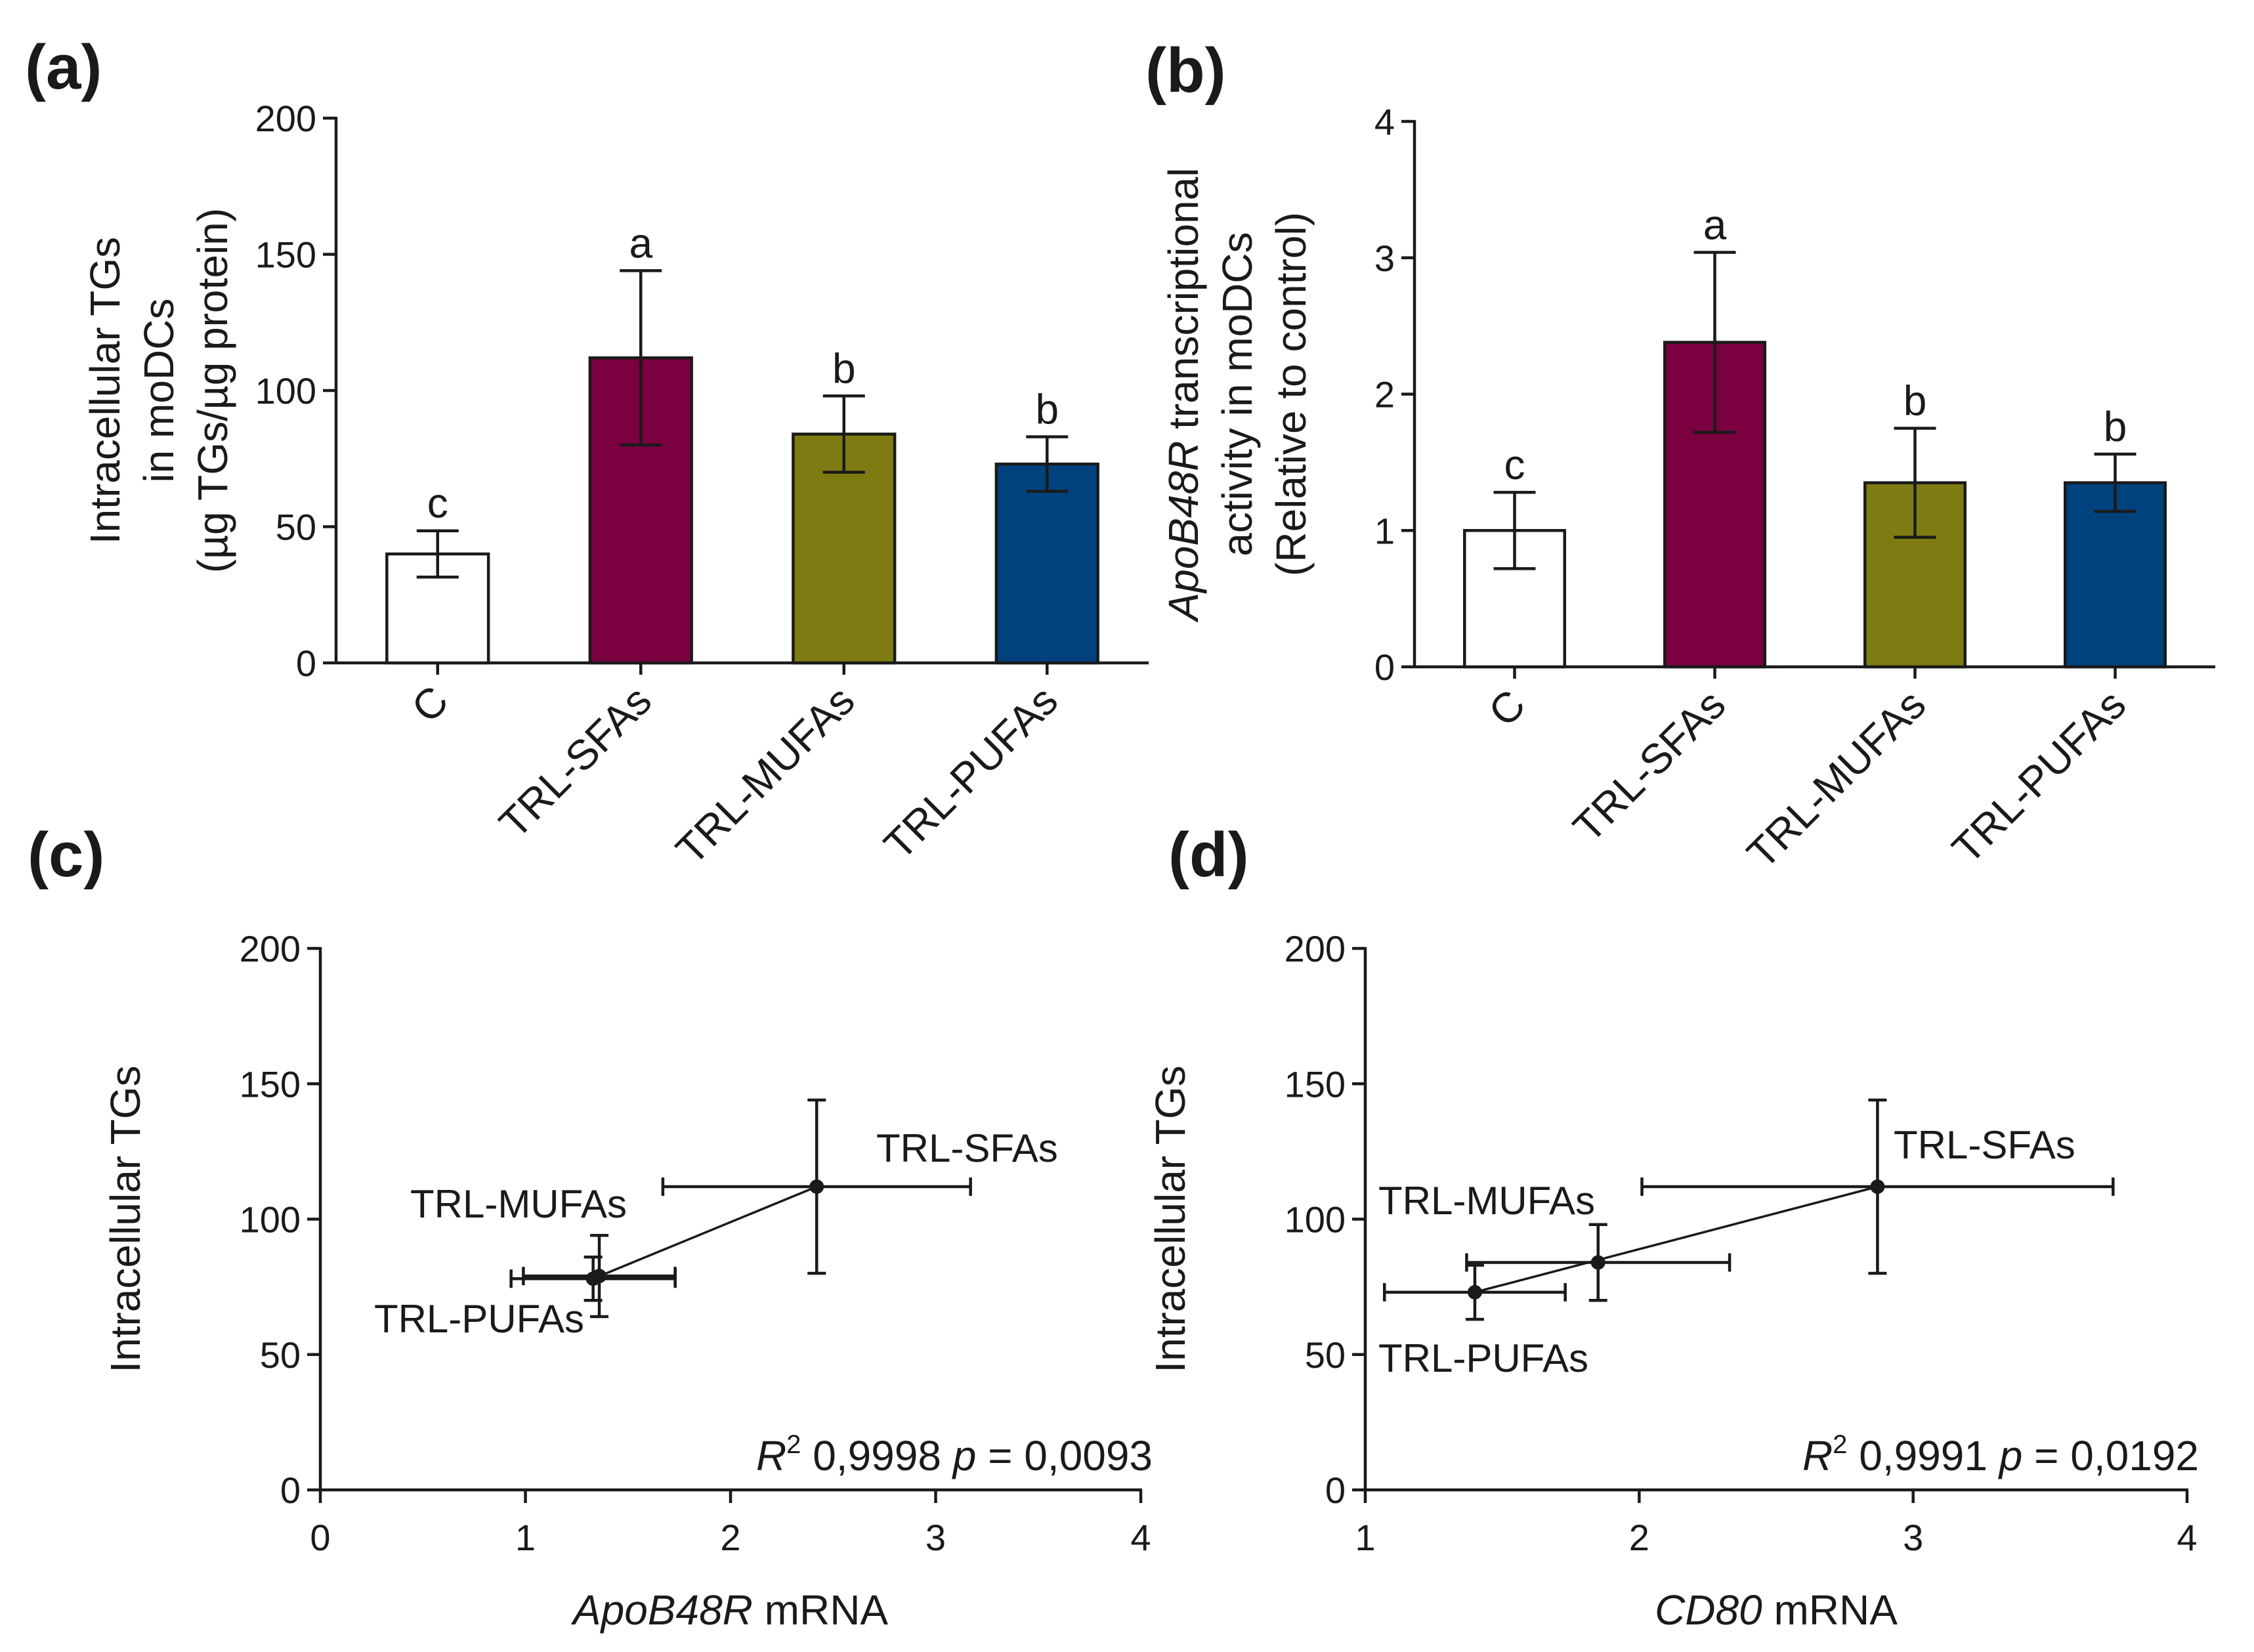 Image resolution: width=2254 pixels, height=1652 pixels. I want to click on y-tick-label: 4, so click(1385, 121).